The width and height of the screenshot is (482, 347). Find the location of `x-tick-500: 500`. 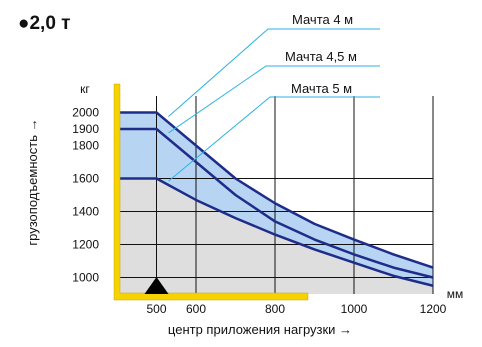

x-tick-500: 500 is located at coordinates (156, 309).